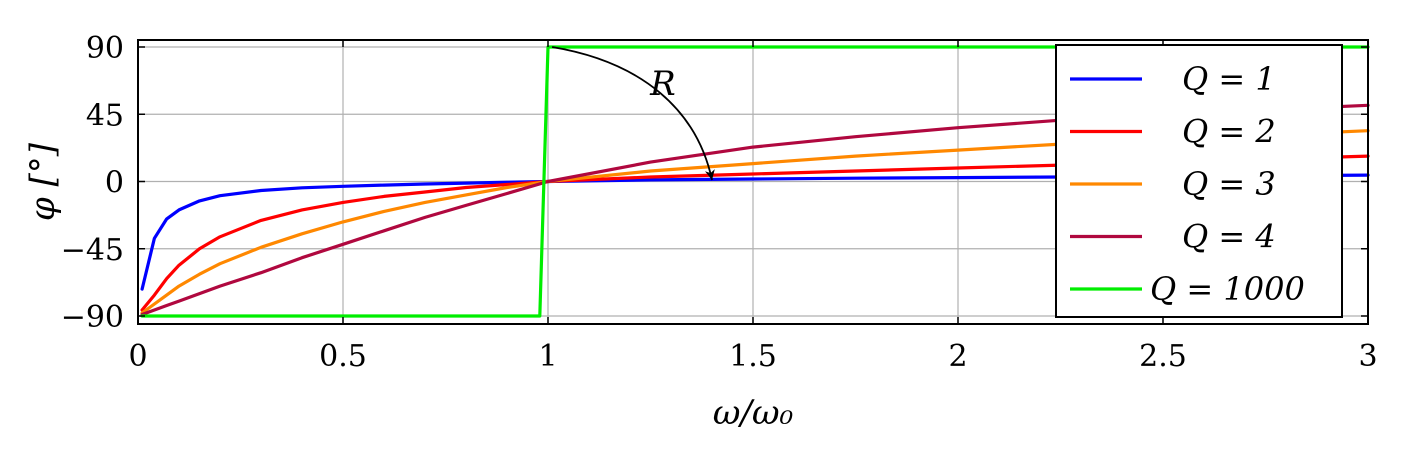 The image size is (1421, 450). I want to click on legend-label: Q = 3, so click(1229, 184).